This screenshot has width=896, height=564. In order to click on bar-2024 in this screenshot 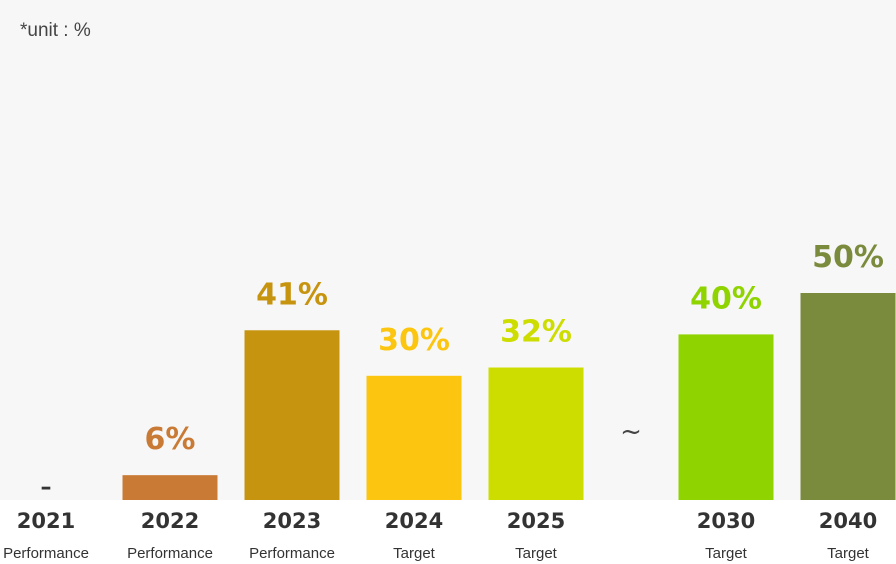, I will do `click(414, 437)`.